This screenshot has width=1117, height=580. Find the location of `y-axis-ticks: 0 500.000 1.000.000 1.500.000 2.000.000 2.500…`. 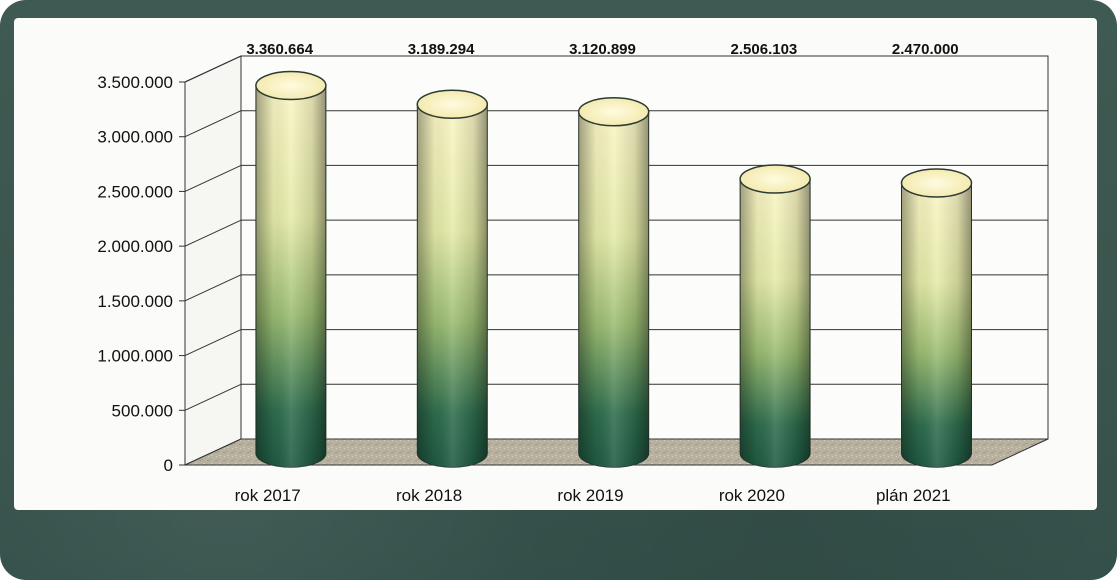

y-axis-ticks: 0 500.000 1.000.000 1.500.000 2.000.000 2.500… is located at coordinates (141, 274).